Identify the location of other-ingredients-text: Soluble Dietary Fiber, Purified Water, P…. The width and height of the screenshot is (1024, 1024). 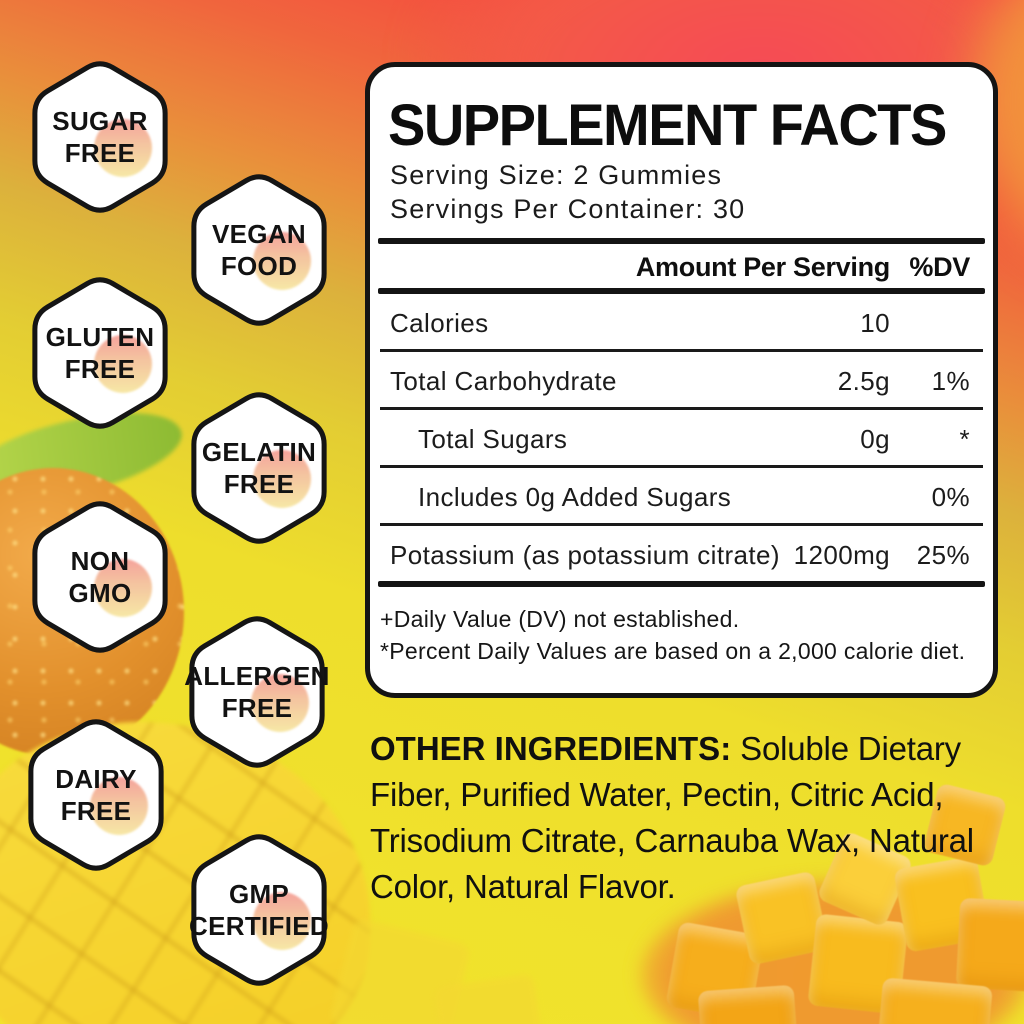
(672, 817).